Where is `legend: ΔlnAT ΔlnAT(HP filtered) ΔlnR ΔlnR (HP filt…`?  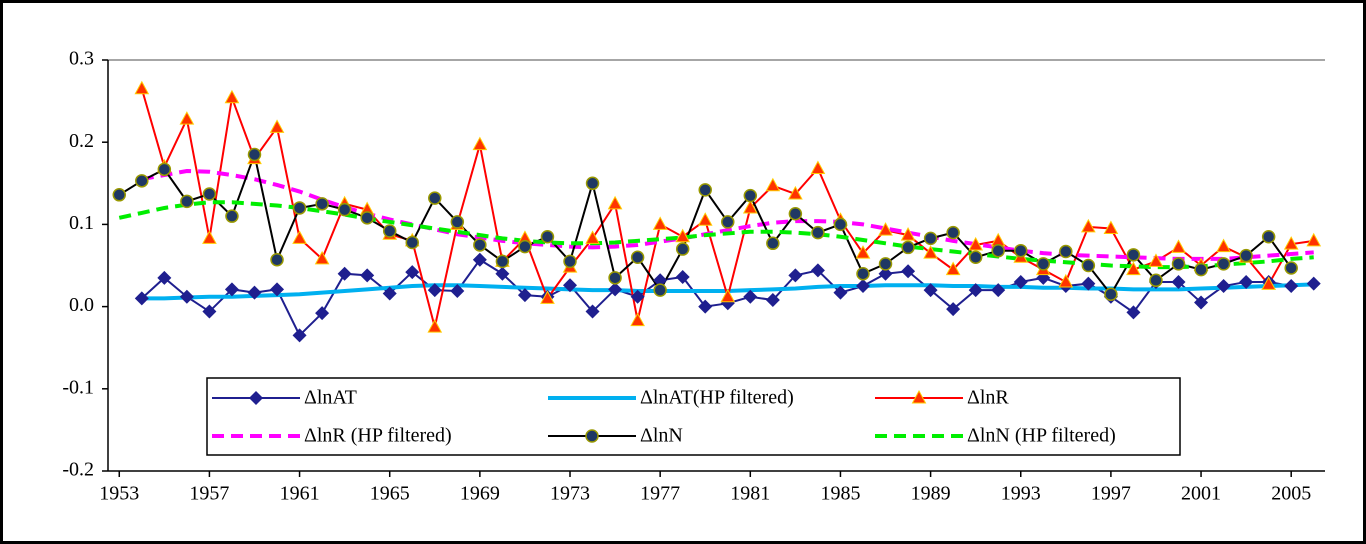 legend: ΔlnAT ΔlnAT(HP filtered) ΔlnR ΔlnR (HP filt… is located at coordinates (693, 416).